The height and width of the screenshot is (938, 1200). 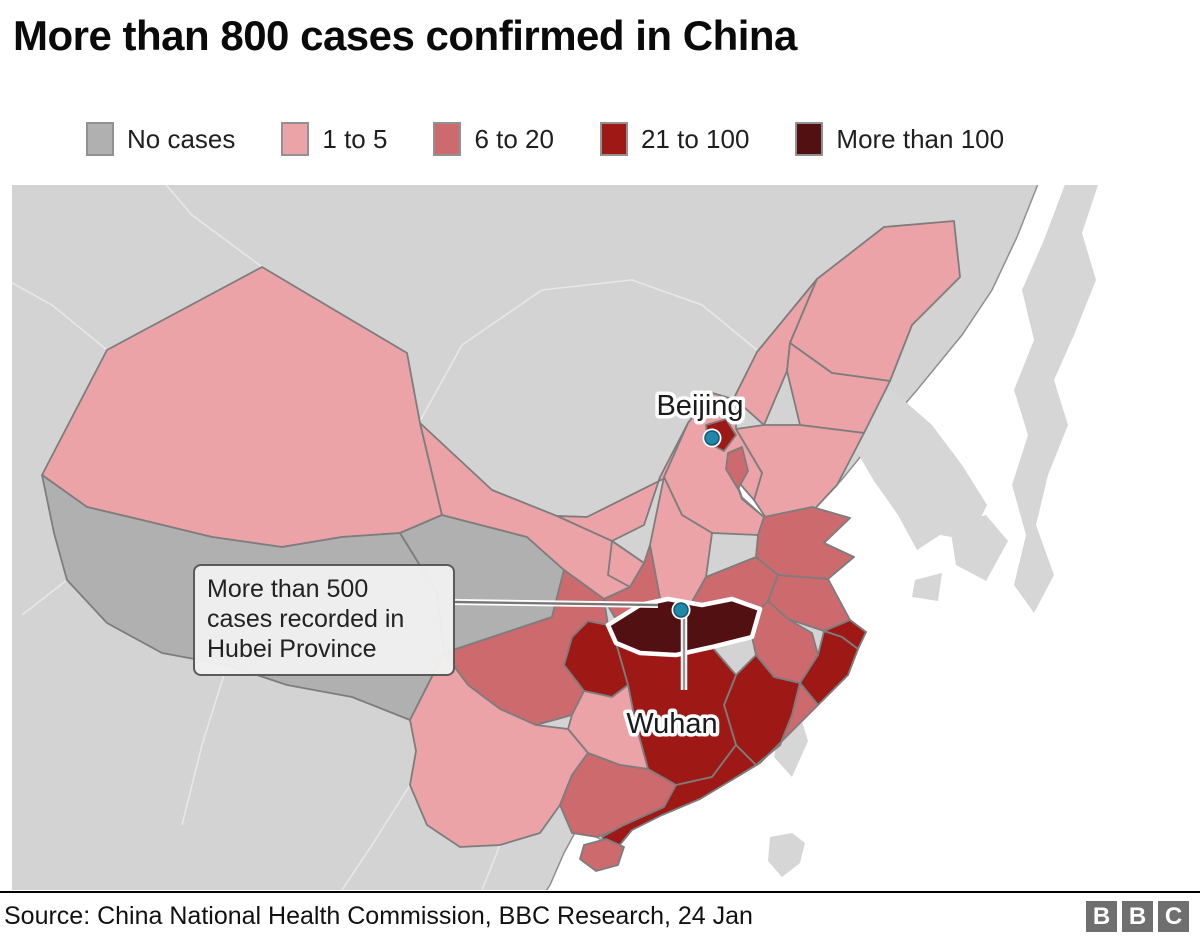 I want to click on legend-item-6-to-20: 6 to 20, so click(x=493, y=139).